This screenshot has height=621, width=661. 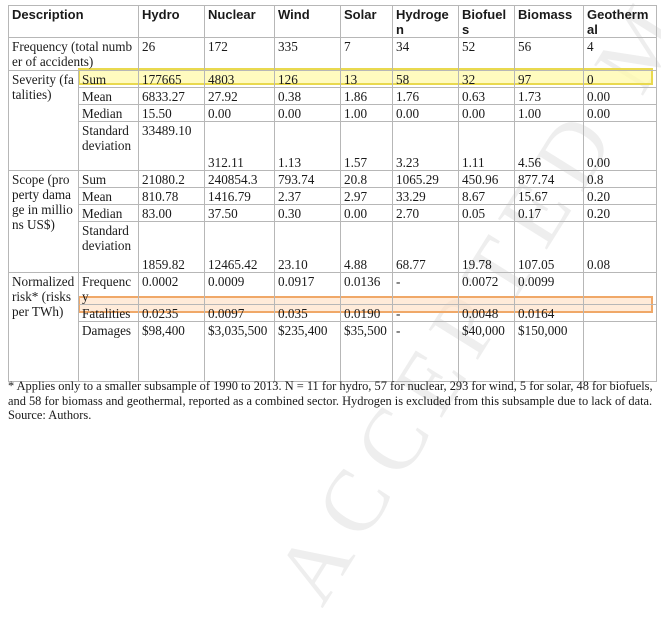 What do you see at coordinates (240, 313) in the screenshot?
I see `table-cell: 0.0097` at bounding box center [240, 313].